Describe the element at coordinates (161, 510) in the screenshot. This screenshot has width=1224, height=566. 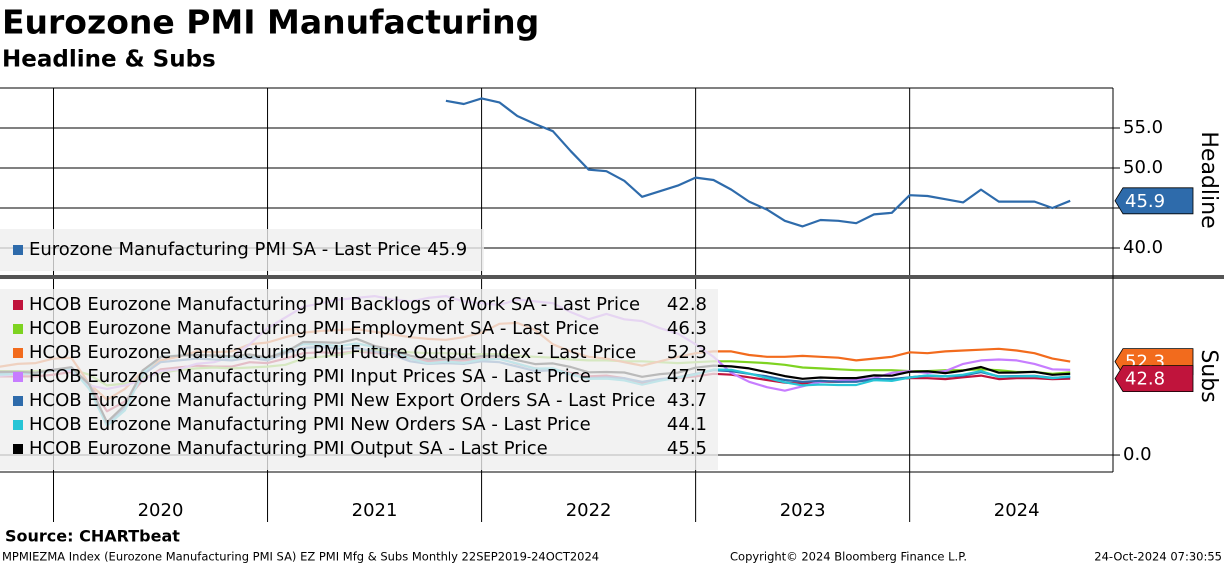
I see `x-tick-label: 2020` at that location.